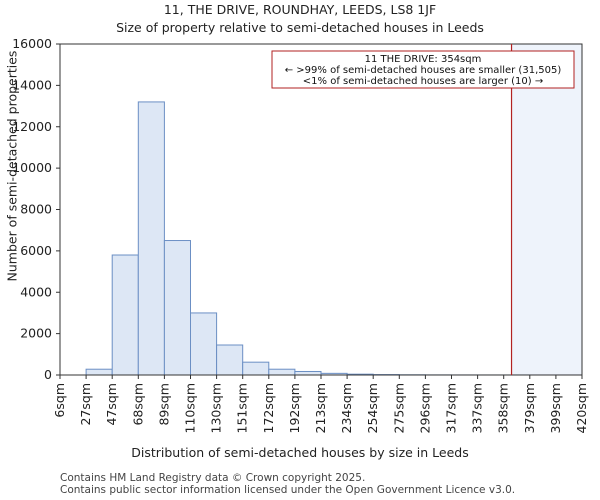  What do you see at coordinates (32, 84) in the screenshot?
I see `y-tick-label: 14000` at bounding box center [32, 84].